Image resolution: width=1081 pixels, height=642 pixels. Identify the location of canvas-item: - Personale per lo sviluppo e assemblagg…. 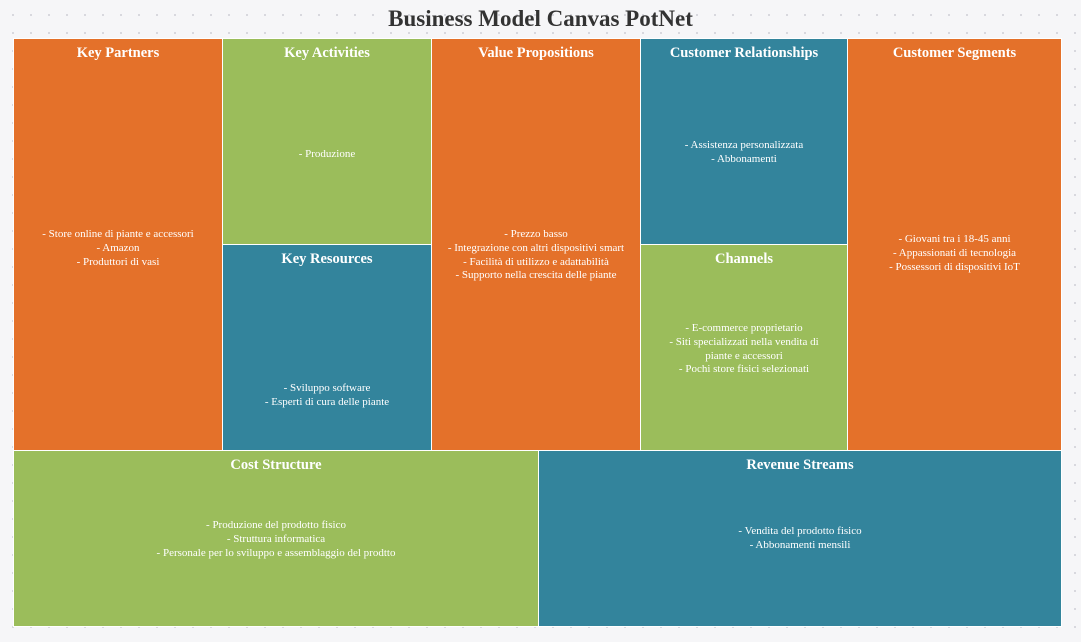
(276, 552).